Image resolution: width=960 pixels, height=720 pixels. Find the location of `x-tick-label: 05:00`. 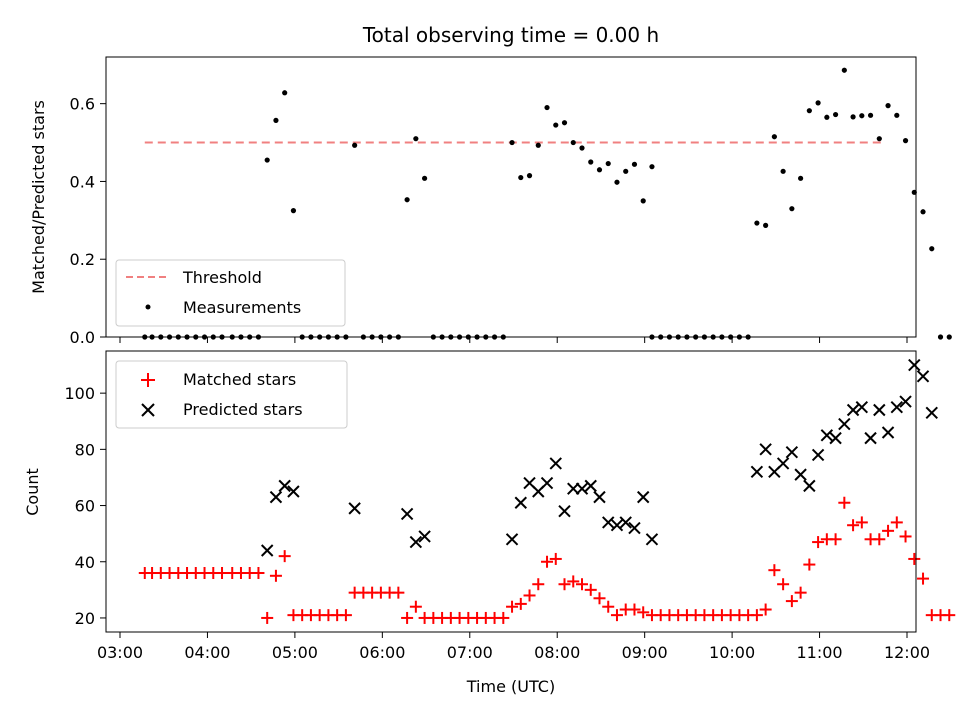

x-tick-label: 05:00 is located at coordinates (295, 652).